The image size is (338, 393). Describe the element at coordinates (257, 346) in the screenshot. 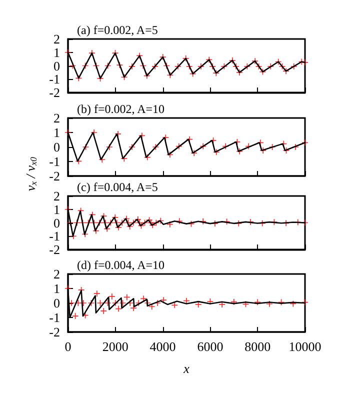

I see `x-tick-label: 8000` at that location.